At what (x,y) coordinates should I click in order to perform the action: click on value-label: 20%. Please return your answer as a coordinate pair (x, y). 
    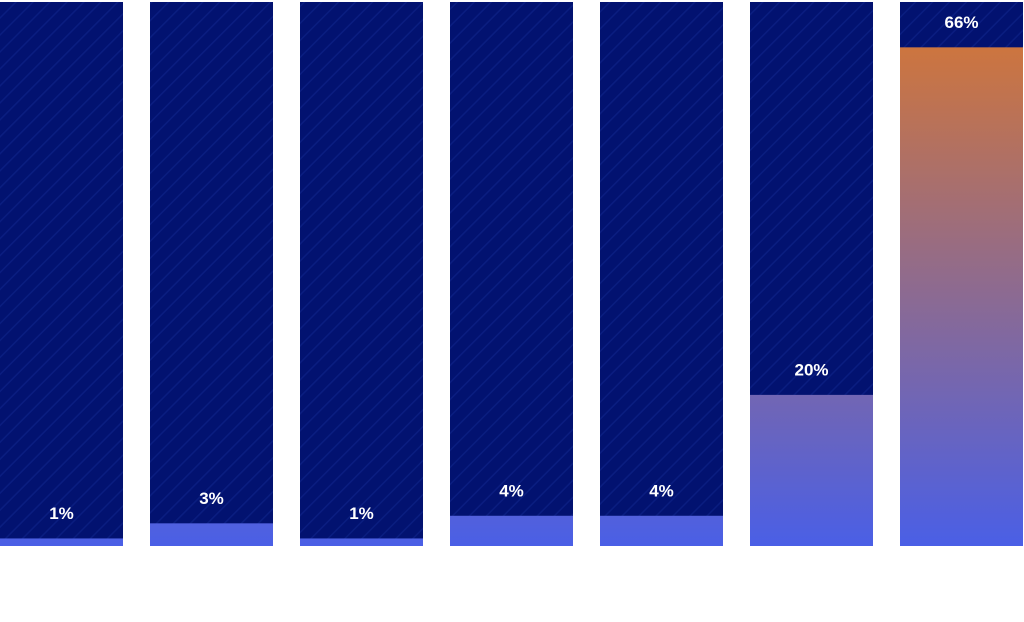
    Looking at the image, I should click on (811, 369).